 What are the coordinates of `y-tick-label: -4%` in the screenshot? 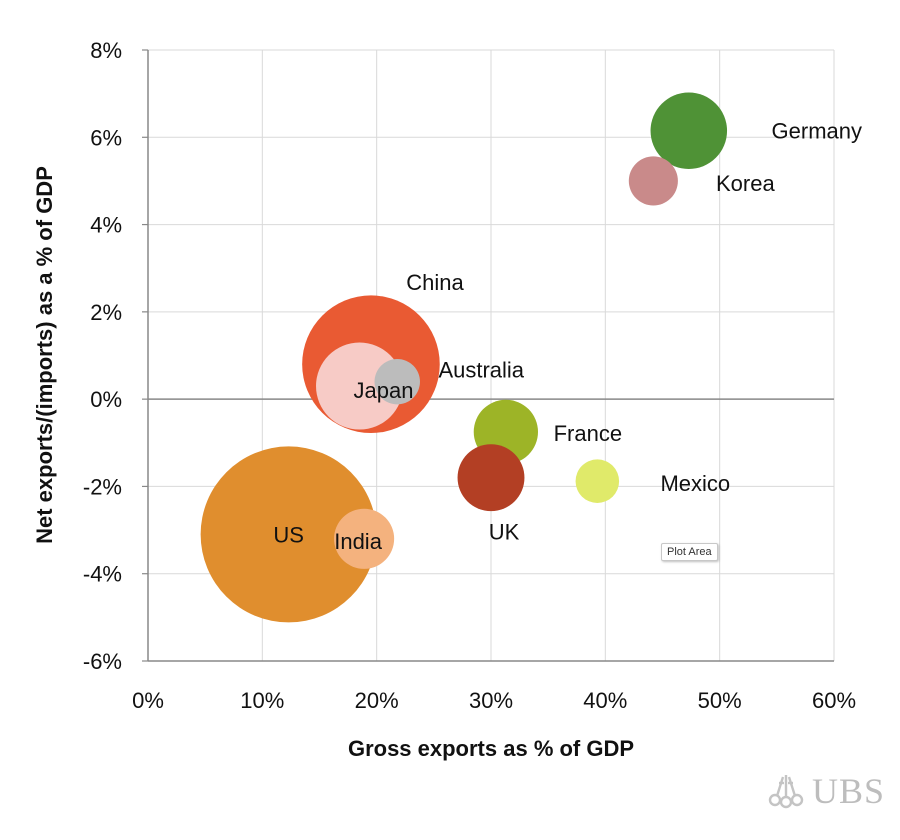 It's located at (102, 574).